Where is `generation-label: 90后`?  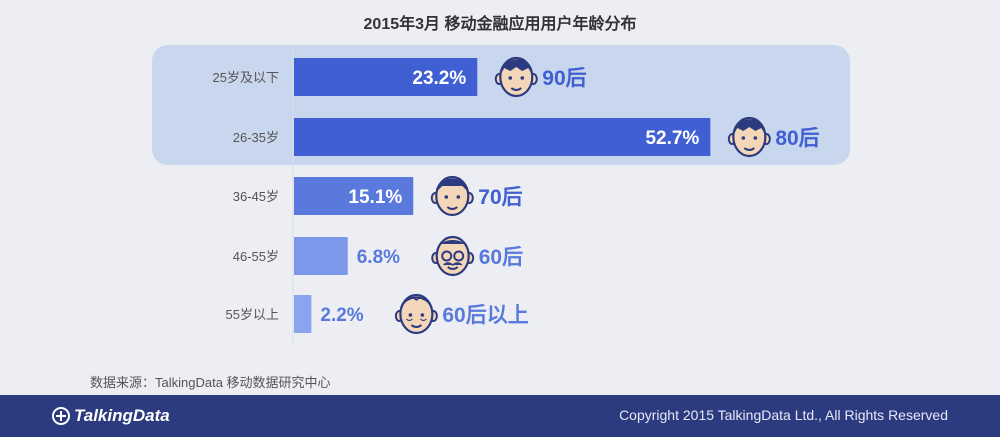 generation-label: 90后 is located at coordinates (564, 78).